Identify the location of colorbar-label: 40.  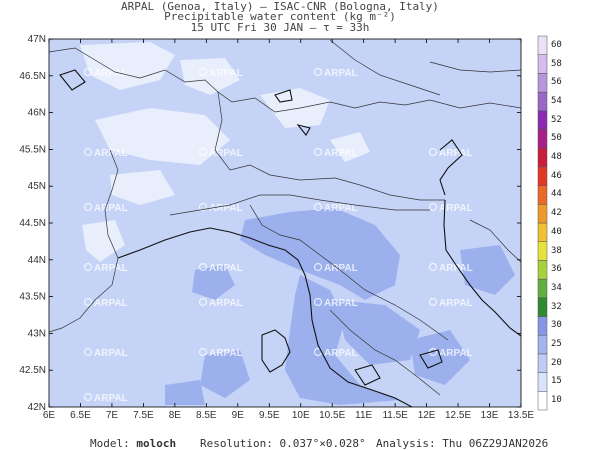
(556, 231).